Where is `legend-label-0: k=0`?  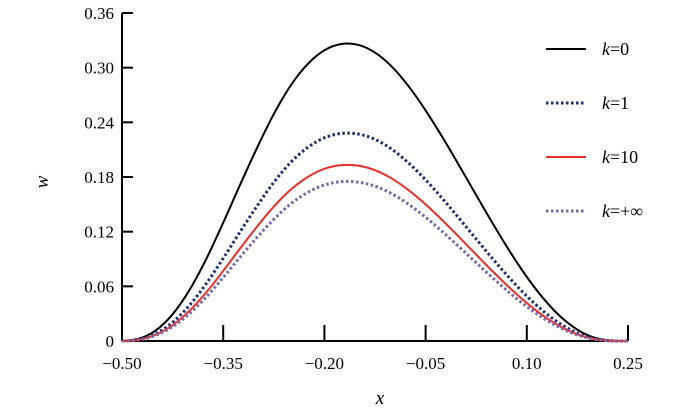
legend-label-0: k=0 is located at coordinates (615, 49).